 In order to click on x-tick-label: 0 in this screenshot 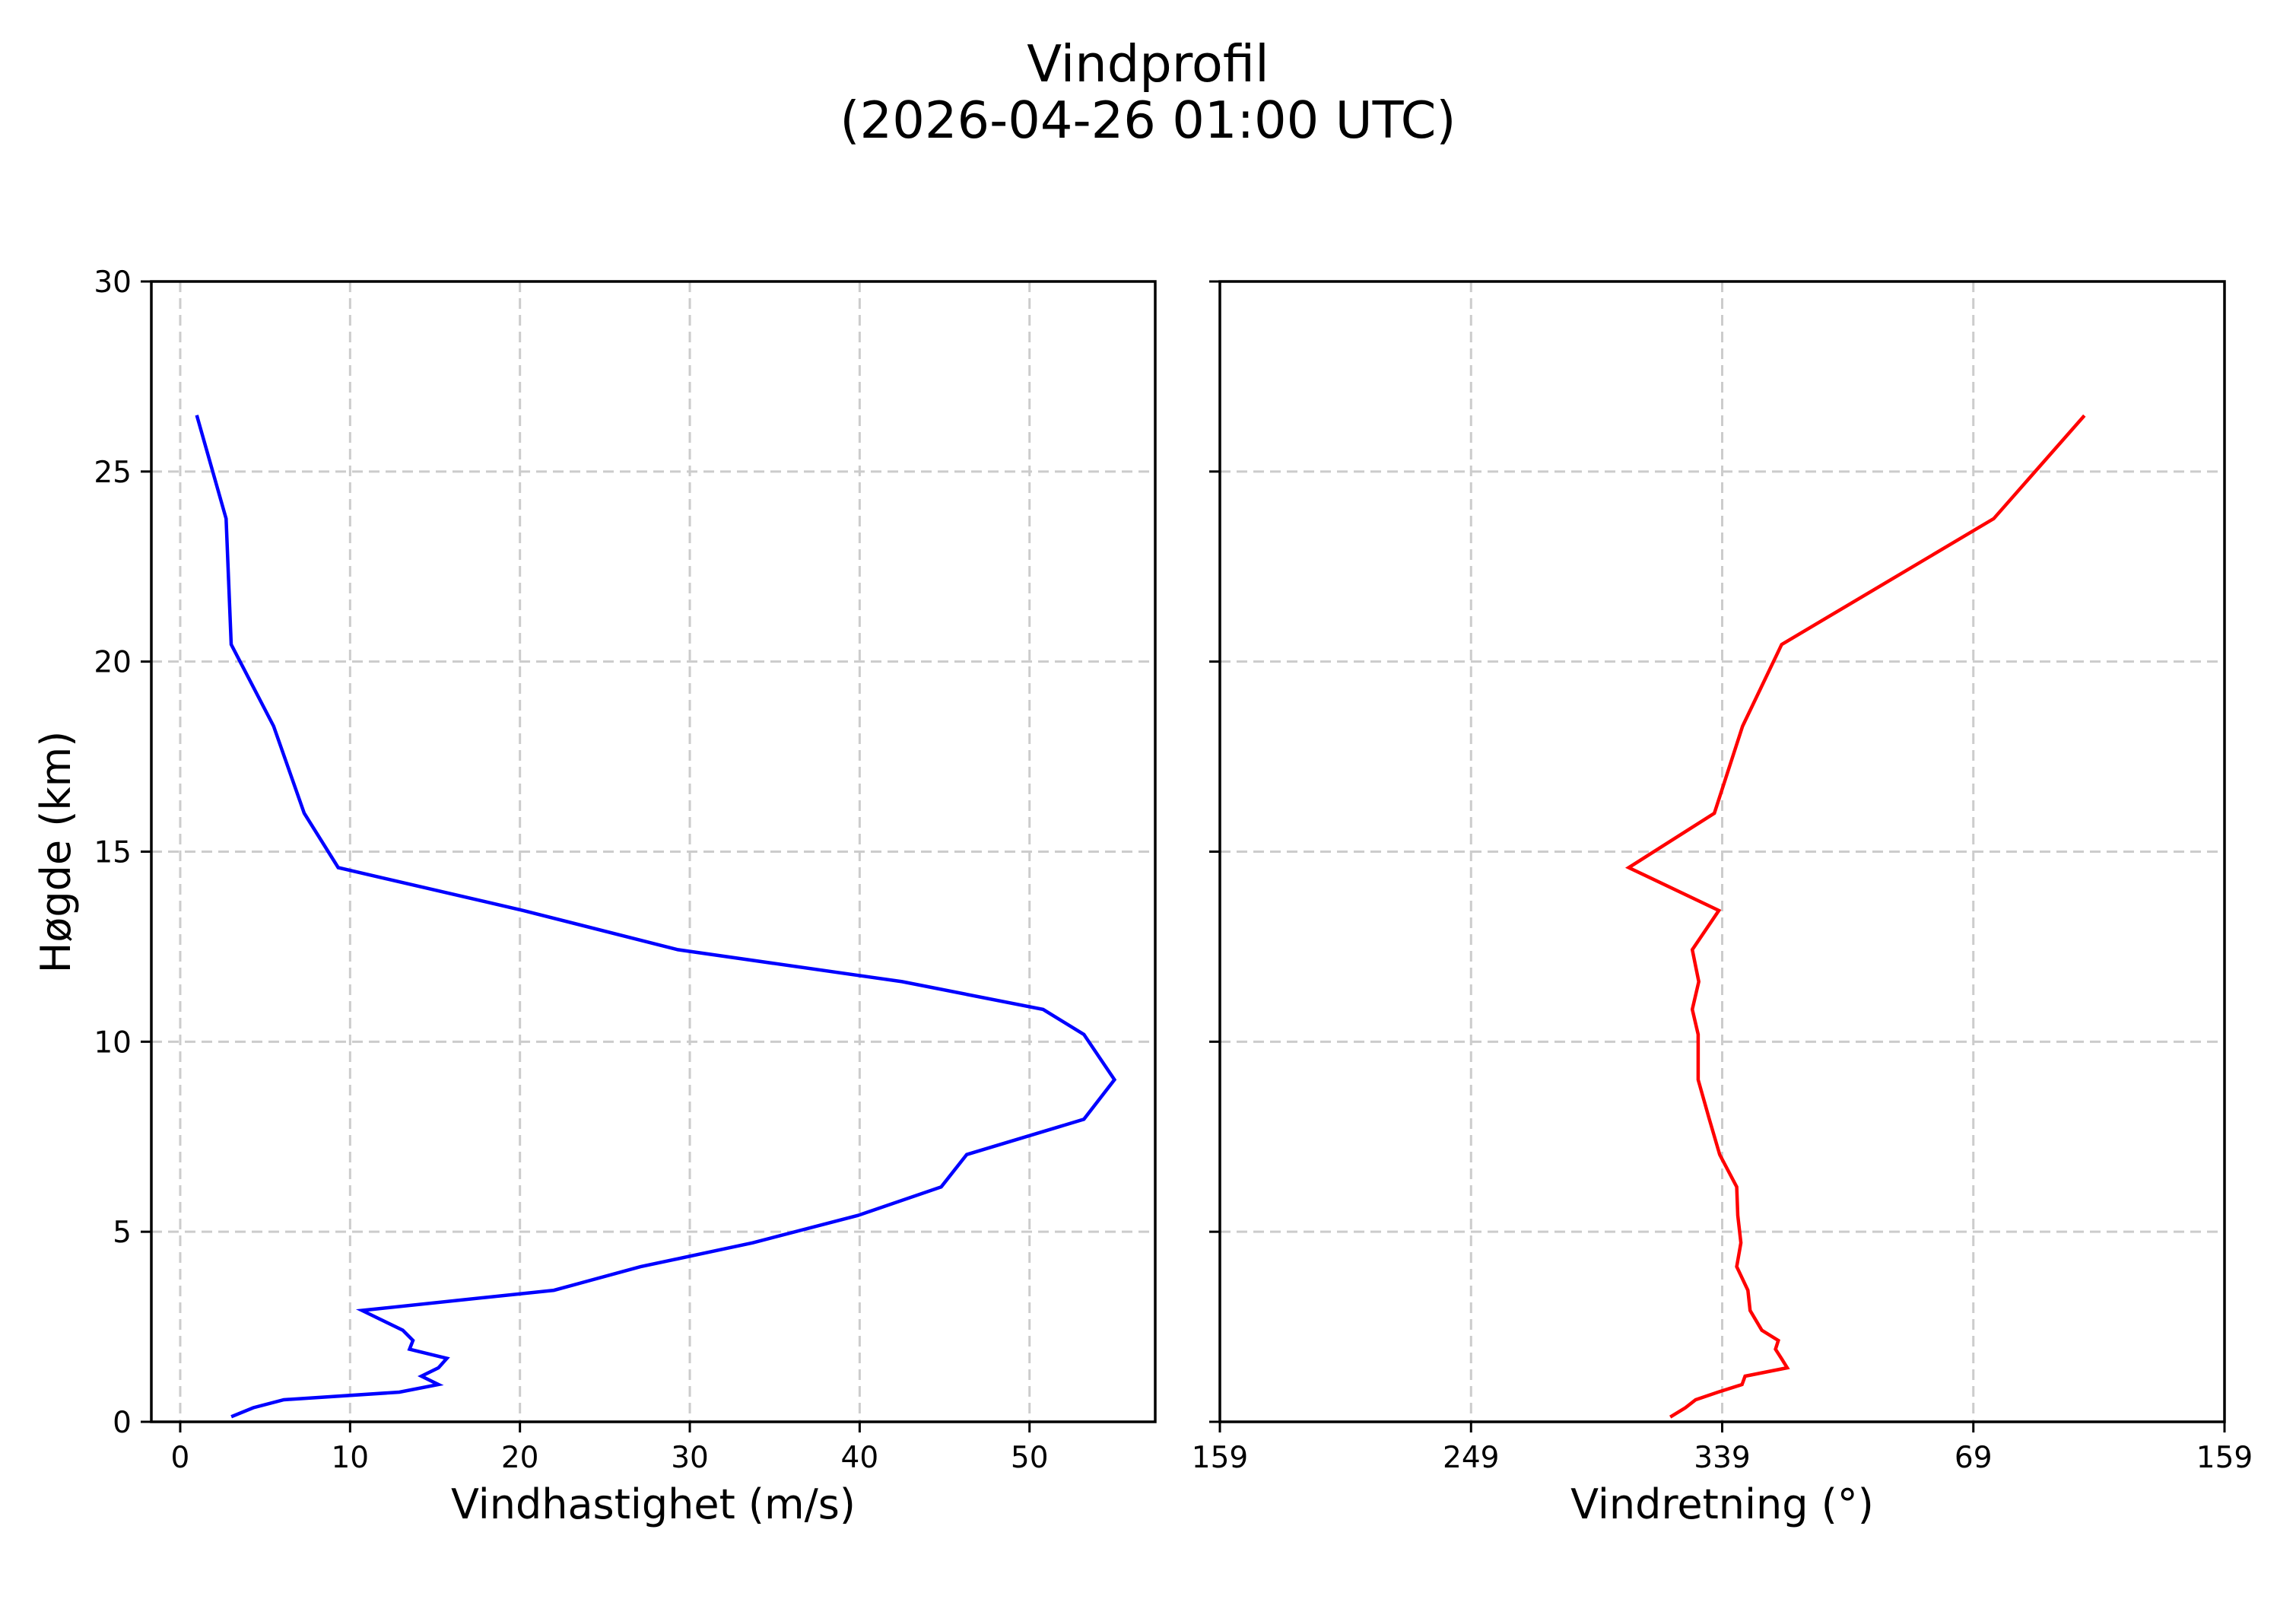, I will do `click(180, 1458)`.